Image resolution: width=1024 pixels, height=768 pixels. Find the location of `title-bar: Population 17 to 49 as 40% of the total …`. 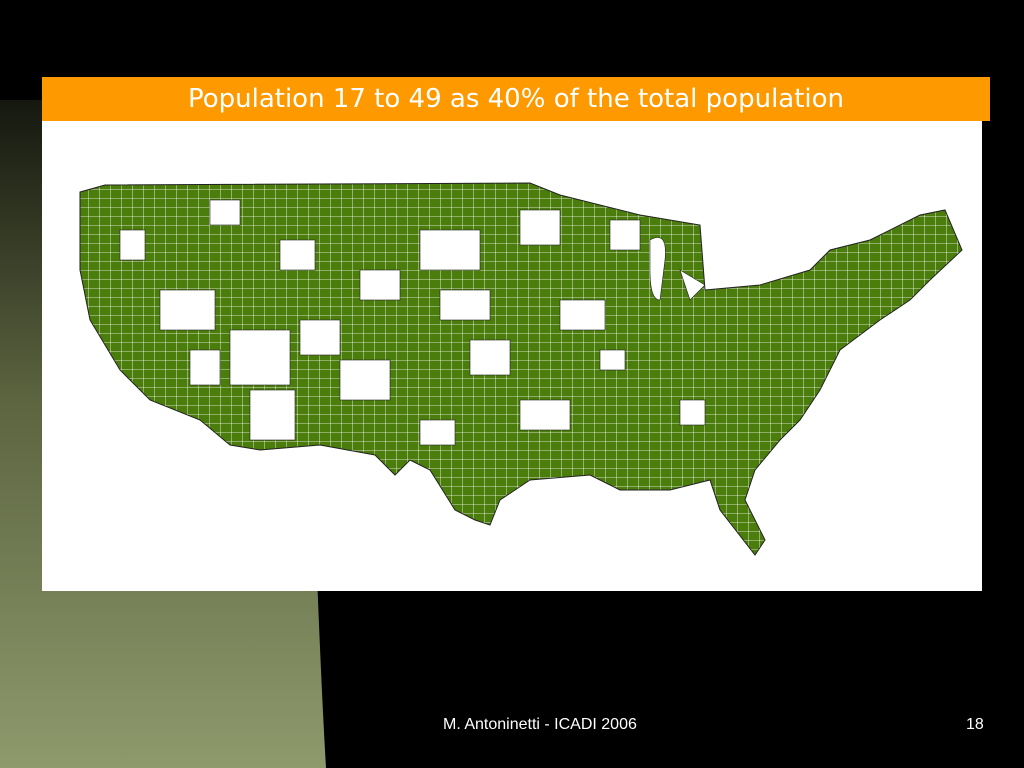

title-bar: Population 17 to 49 as 40% of the total … is located at coordinates (516, 99).